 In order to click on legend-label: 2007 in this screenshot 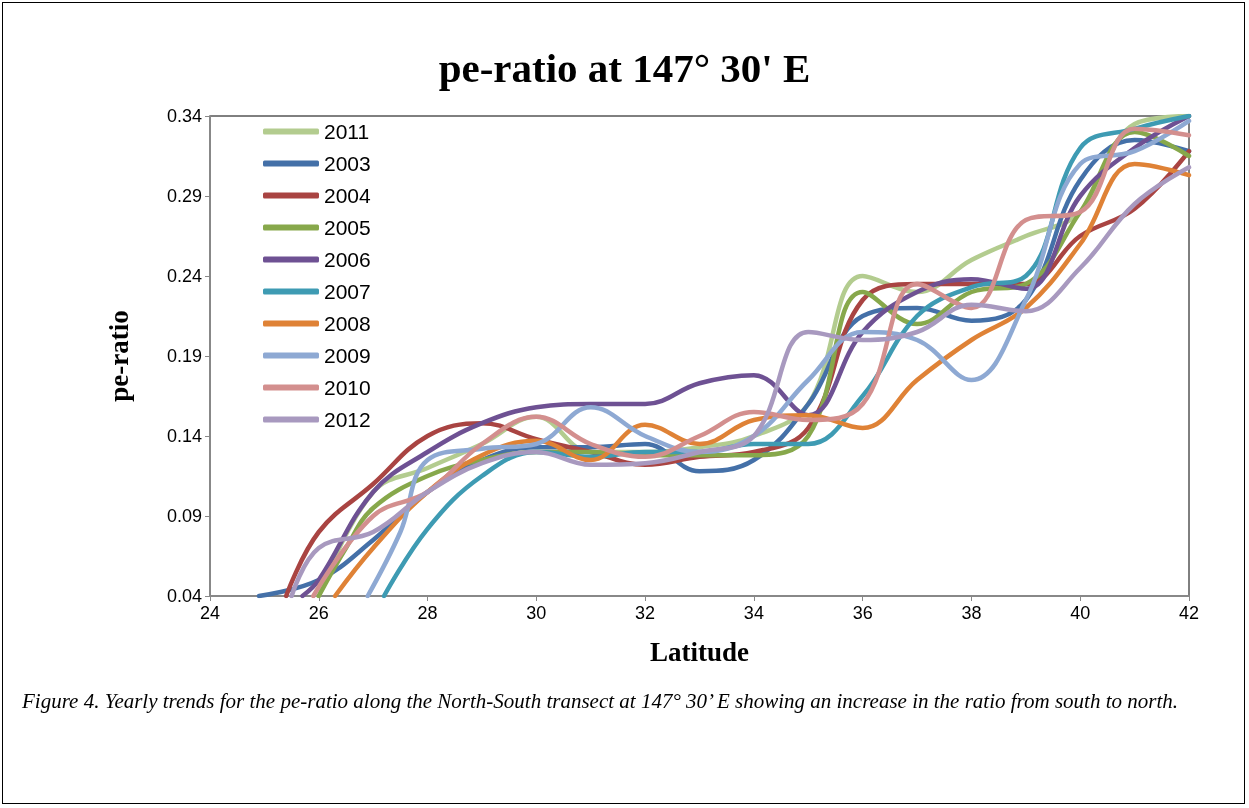, I will do `click(347, 291)`.